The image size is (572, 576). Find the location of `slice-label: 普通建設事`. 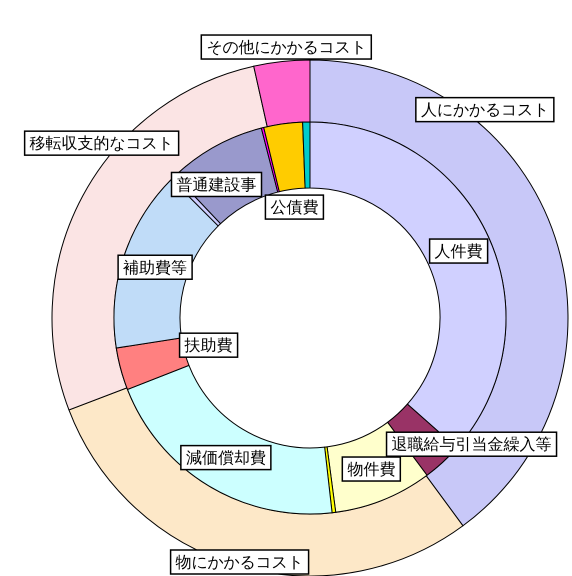

slice-label: 普通建設事 is located at coordinates (216, 184).